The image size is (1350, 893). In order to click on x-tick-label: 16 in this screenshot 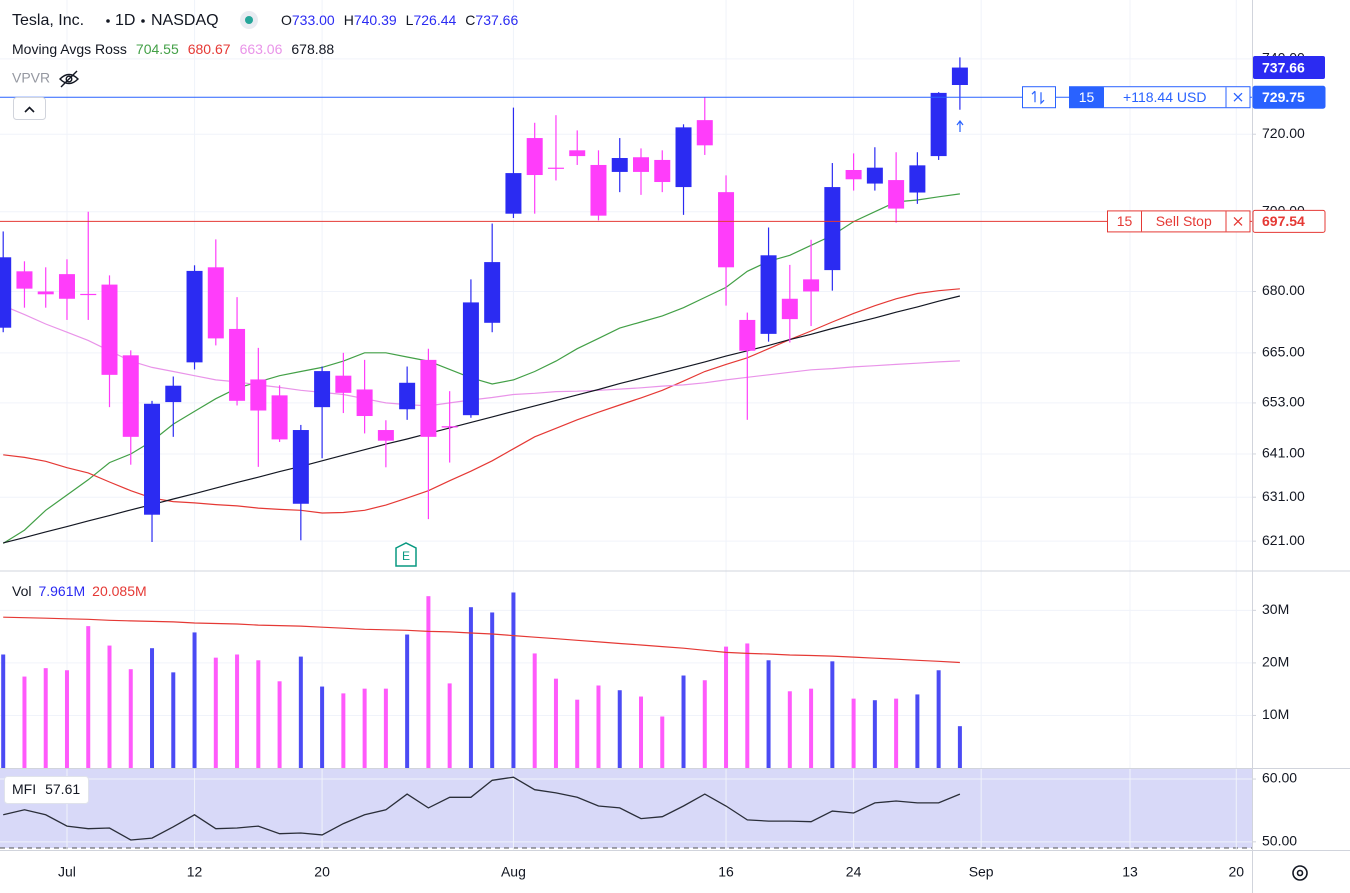, I will do `click(726, 872)`.